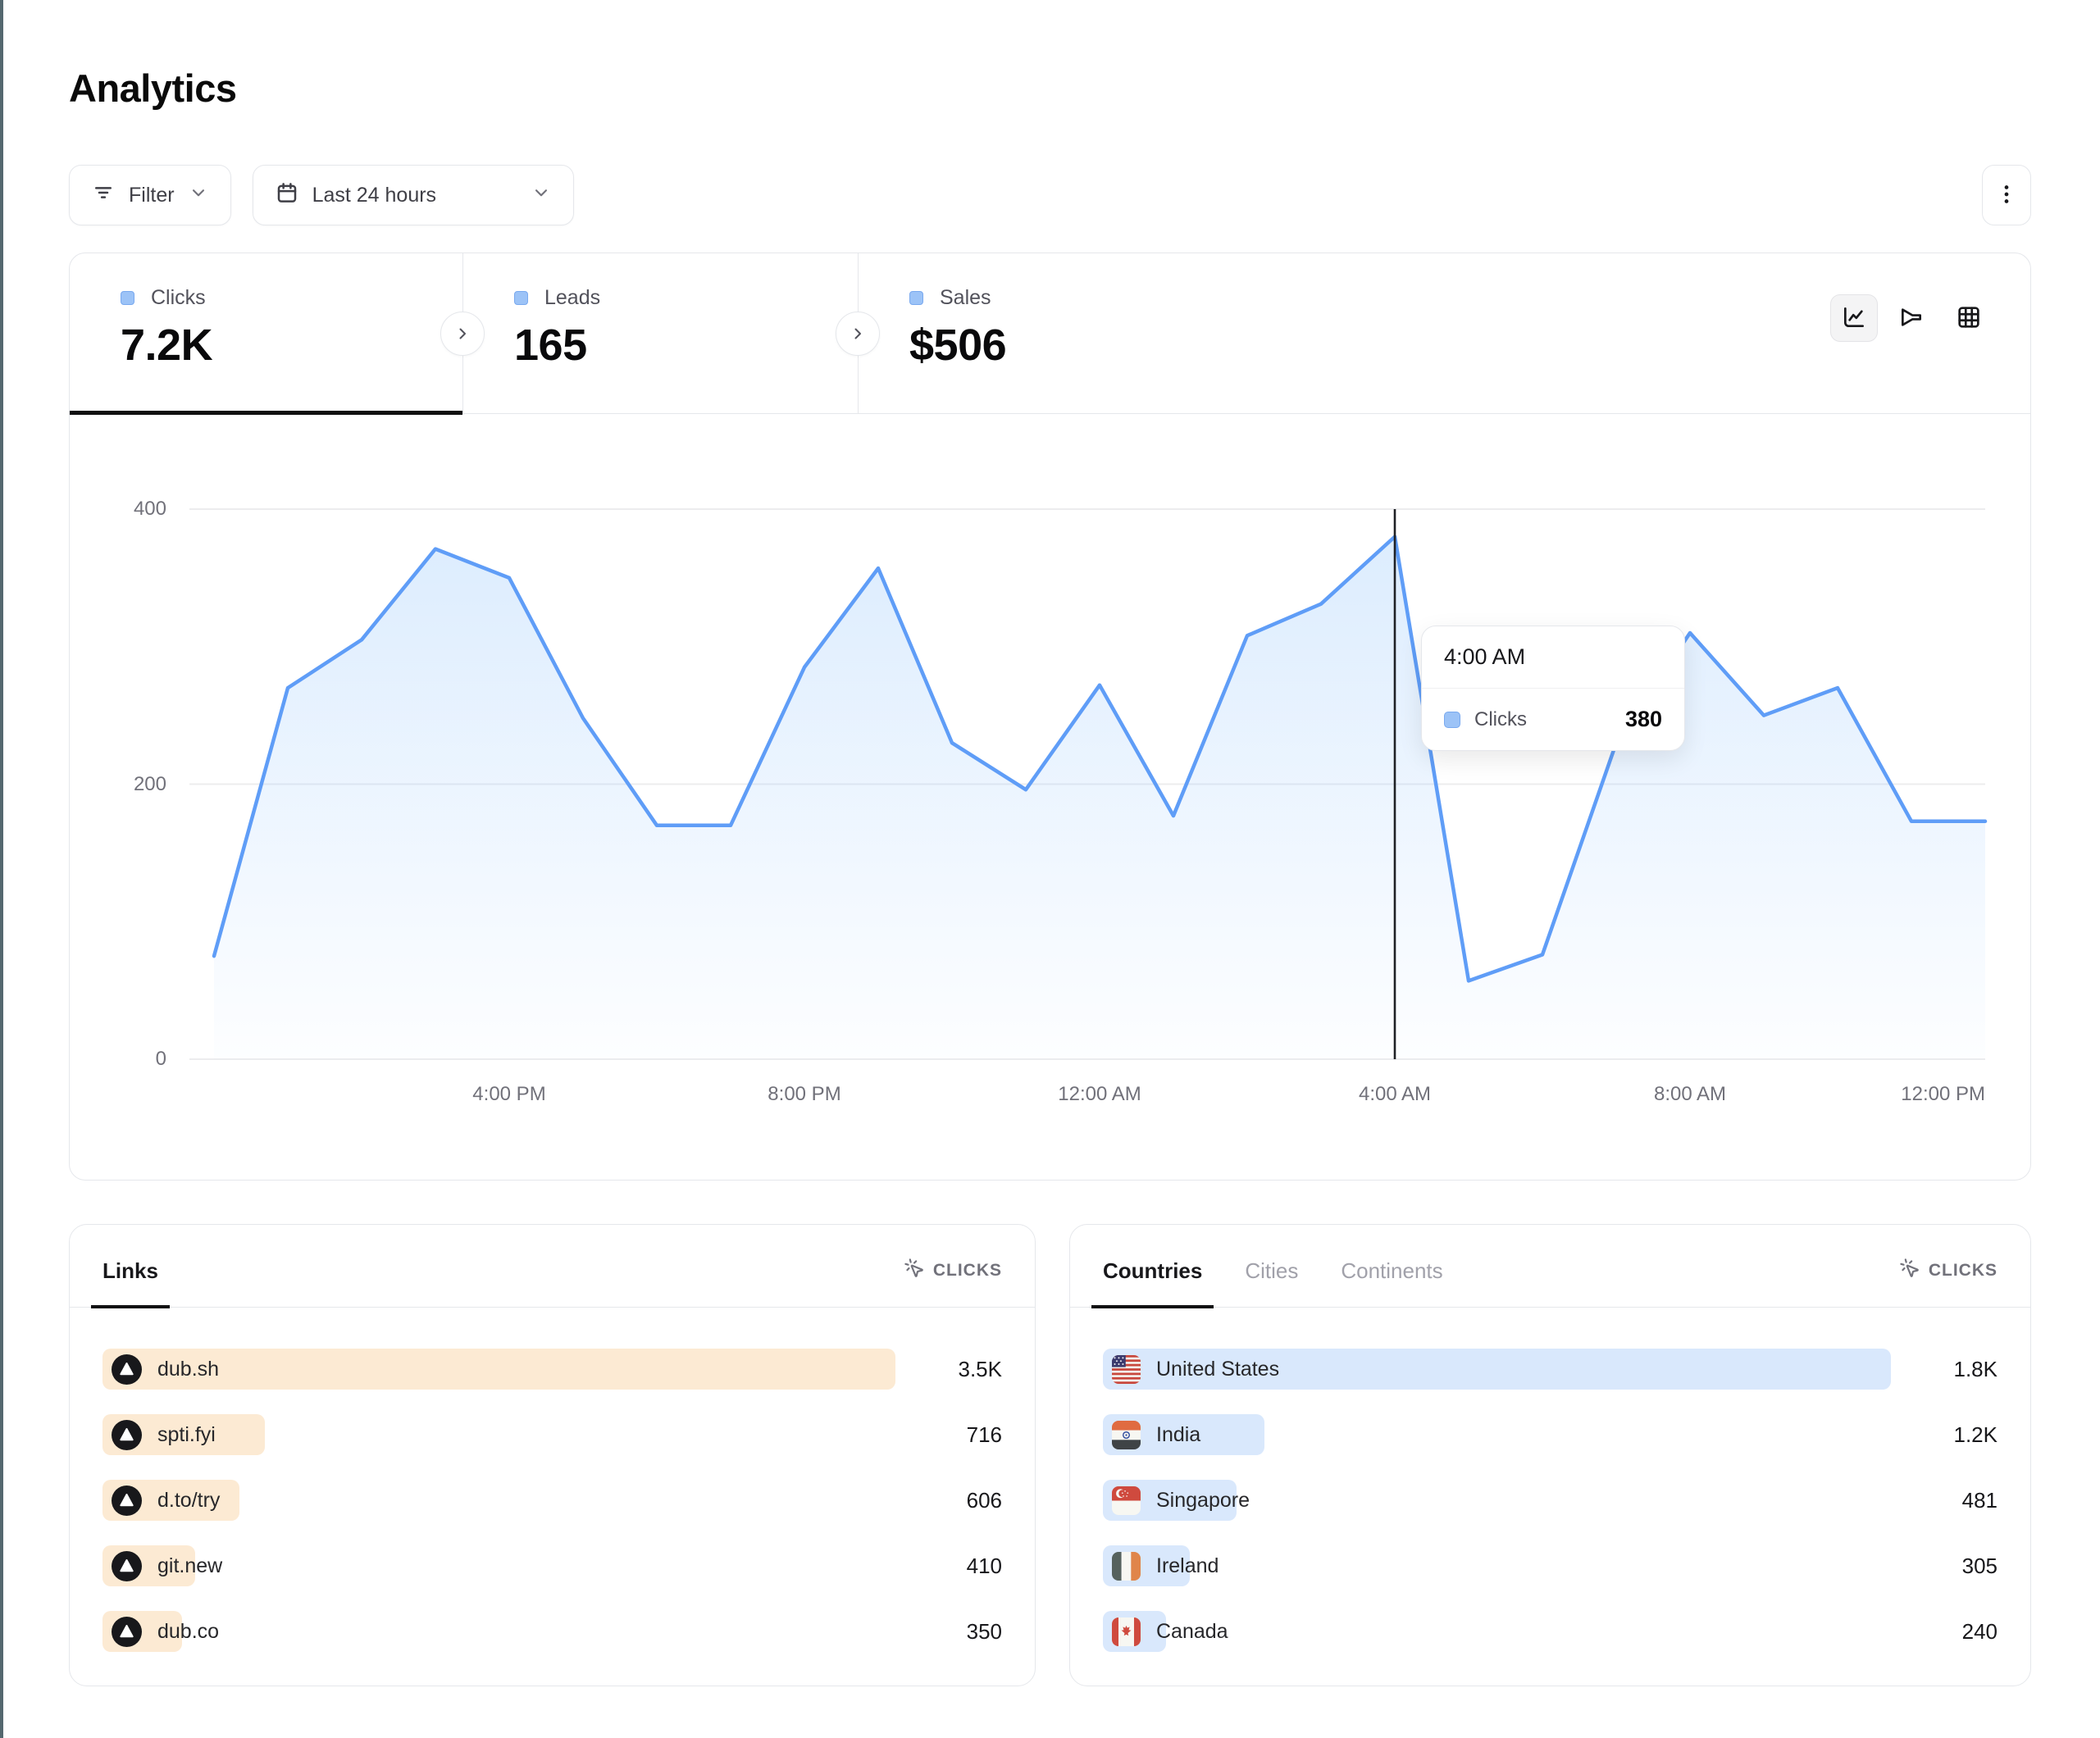 This screenshot has width=2100, height=1738. I want to click on ie-flag-icon, so click(1126, 1566).